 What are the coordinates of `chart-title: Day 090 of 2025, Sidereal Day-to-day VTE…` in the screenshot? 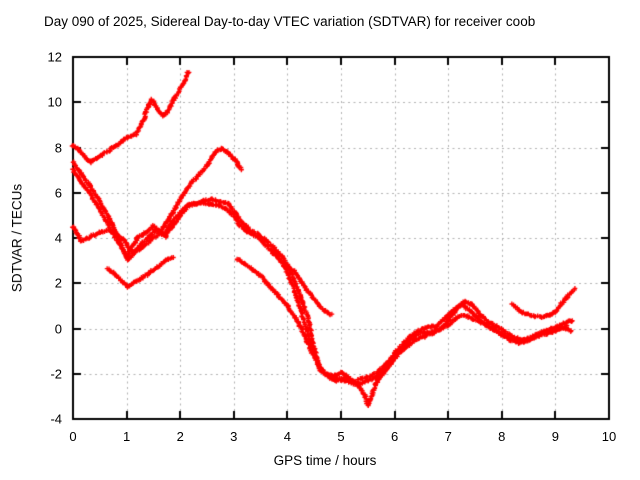 It's located at (290, 21).